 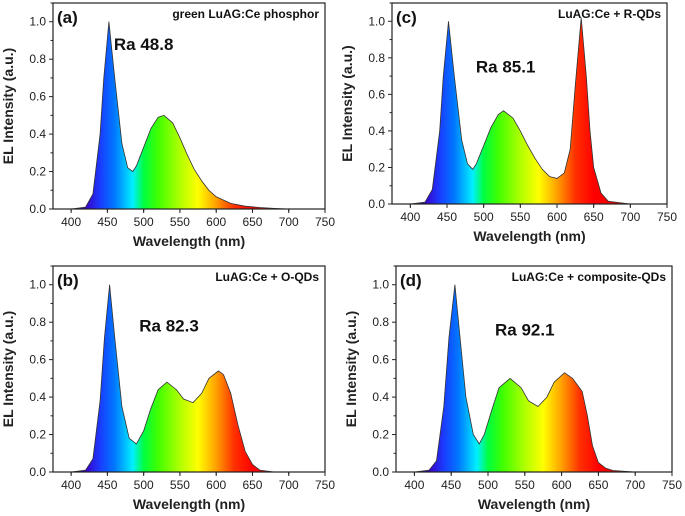 What do you see at coordinates (267, 277) in the screenshot?
I see `panel-title: LuAG:Ce + O-QDs` at bounding box center [267, 277].